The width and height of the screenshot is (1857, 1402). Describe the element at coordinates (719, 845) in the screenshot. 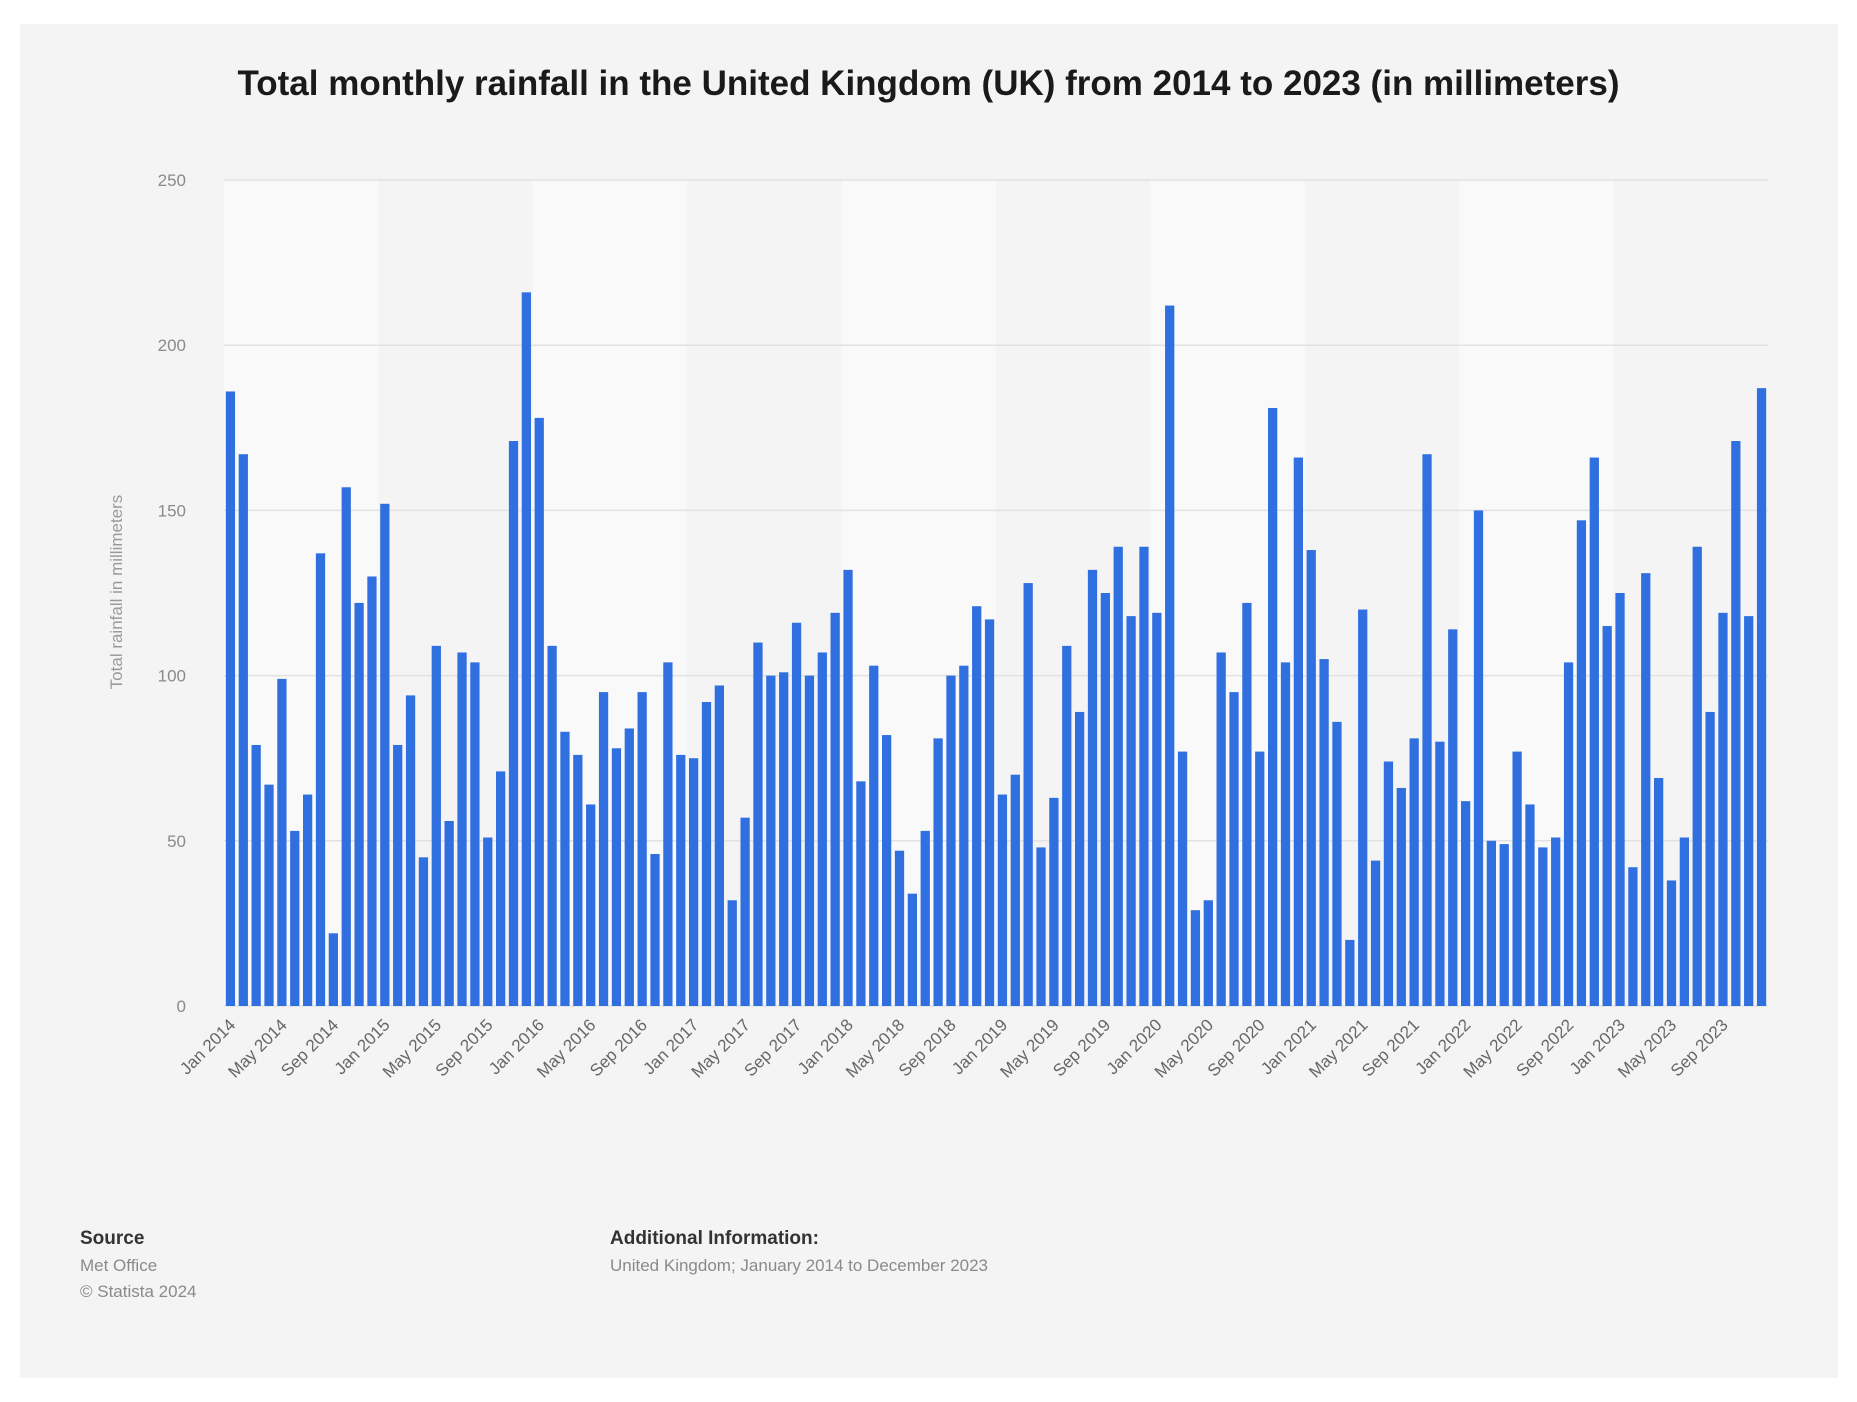

I see `bar: Mar 2017: 97` at that location.